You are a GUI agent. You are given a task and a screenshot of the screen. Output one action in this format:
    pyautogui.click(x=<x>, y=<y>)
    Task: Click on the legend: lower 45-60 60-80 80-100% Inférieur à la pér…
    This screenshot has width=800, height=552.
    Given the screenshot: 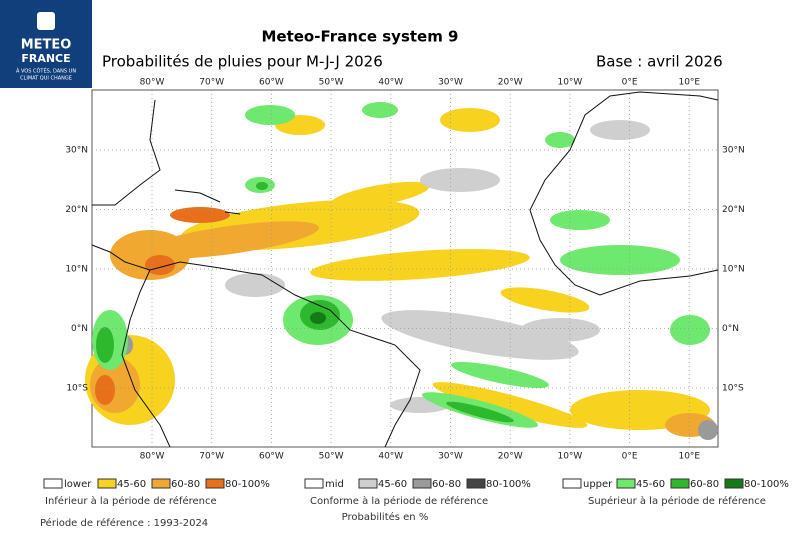 What is the action you would take?
    pyautogui.click(x=416, y=500)
    